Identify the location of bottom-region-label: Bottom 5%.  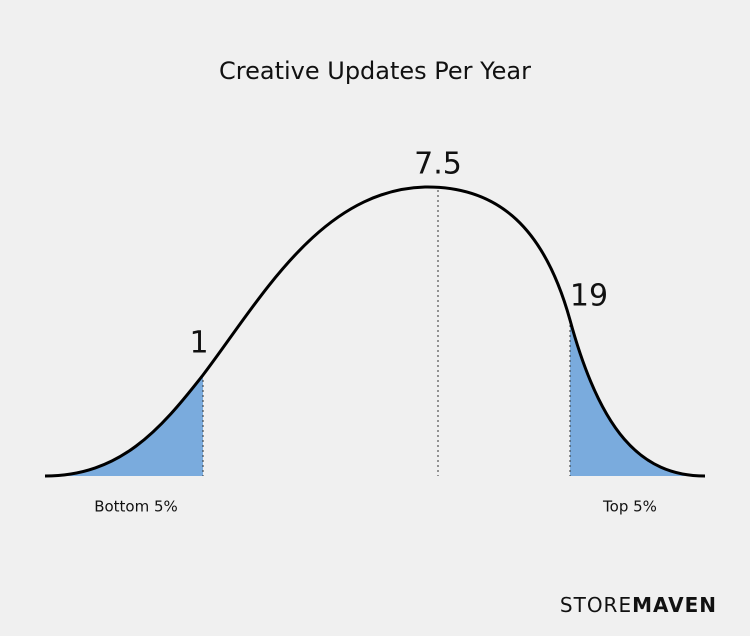
(136, 507).